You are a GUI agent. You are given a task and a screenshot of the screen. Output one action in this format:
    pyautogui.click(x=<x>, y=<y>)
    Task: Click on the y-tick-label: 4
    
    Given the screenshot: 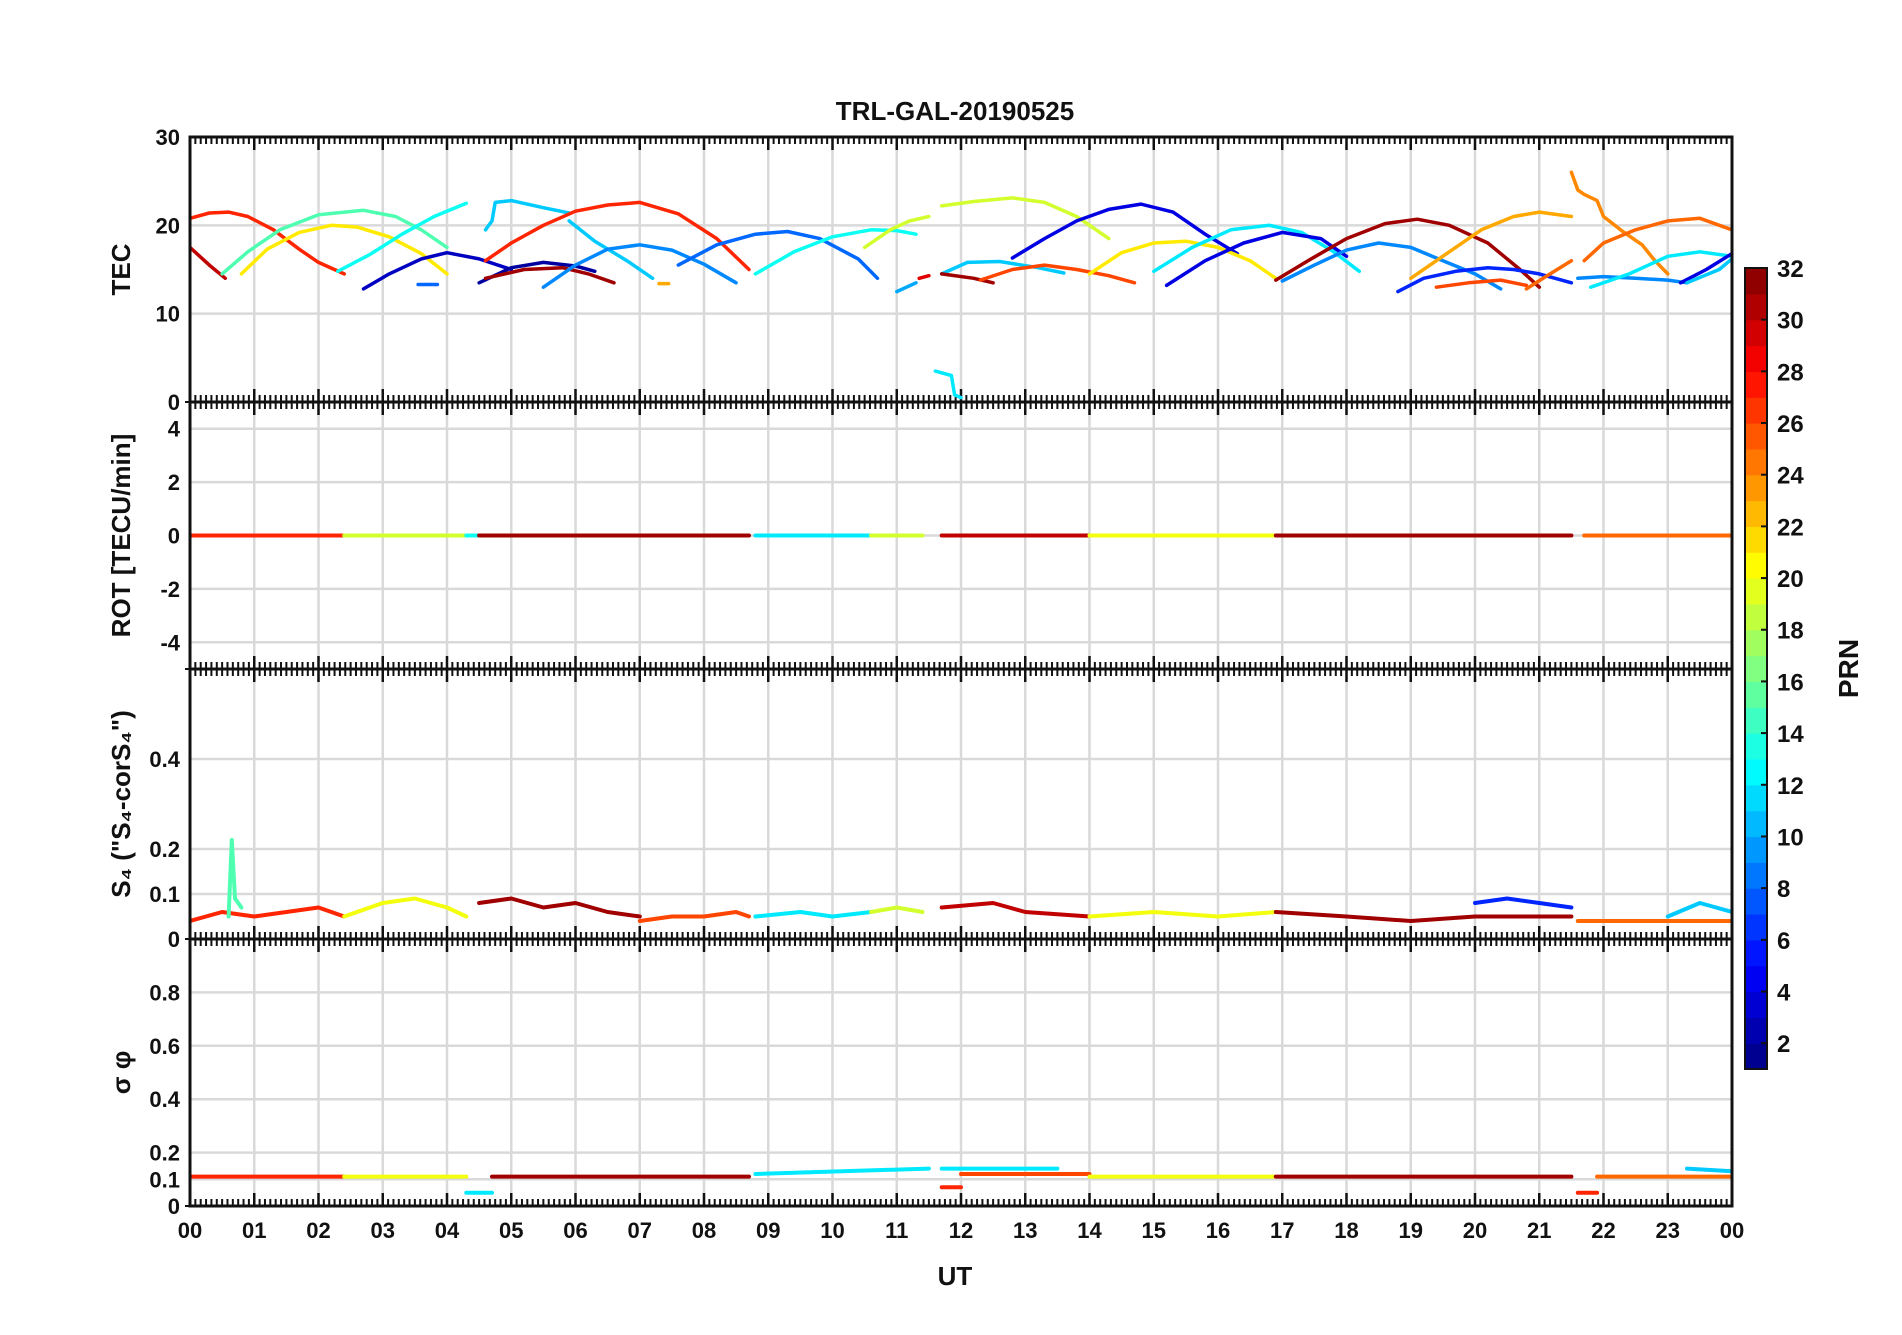 What is the action you would take?
    pyautogui.click(x=174, y=429)
    